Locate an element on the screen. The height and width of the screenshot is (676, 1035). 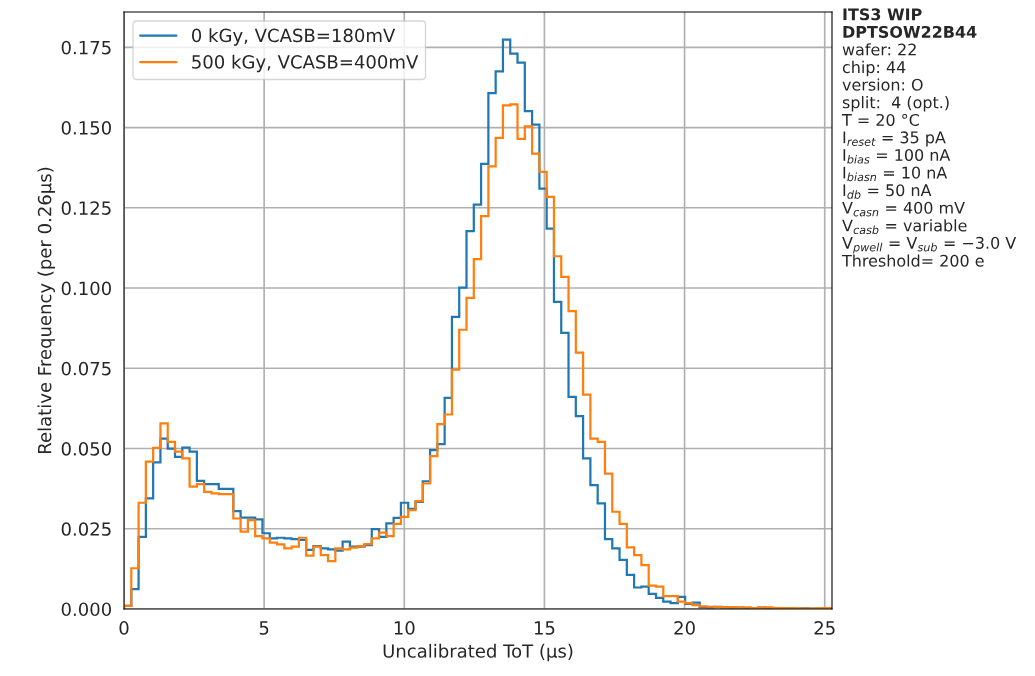
x-tick-label: 10 is located at coordinates (404, 628).